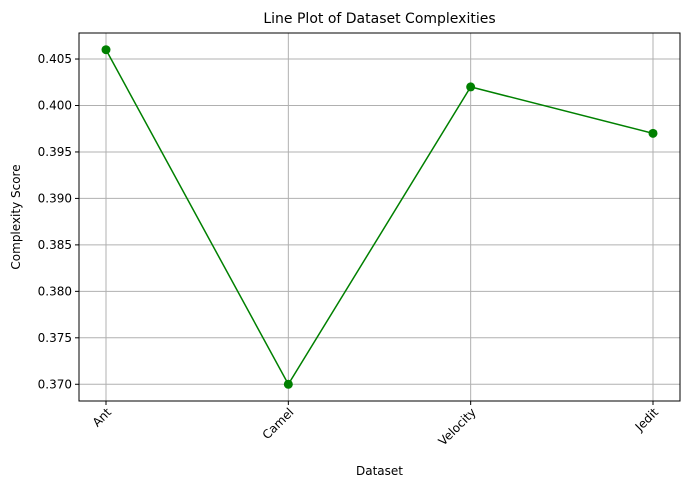 This screenshot has height=494, width=690. I want to click on y-tick-label: 0.385, so click(55, 245).